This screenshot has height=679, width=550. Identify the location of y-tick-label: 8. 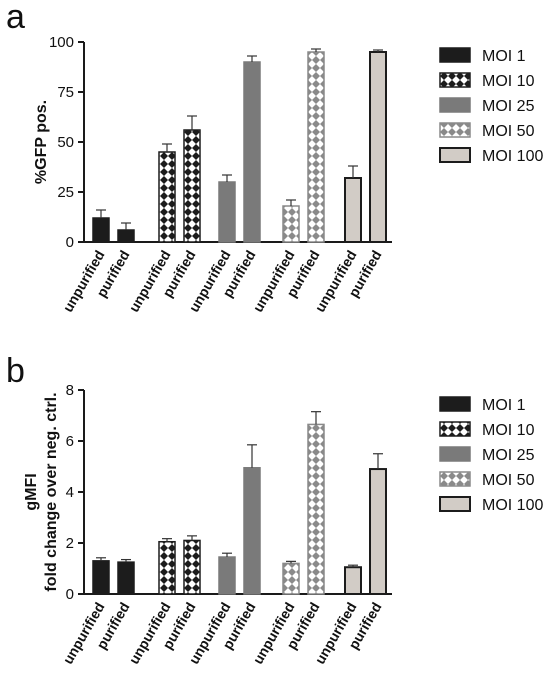
(70, 390).